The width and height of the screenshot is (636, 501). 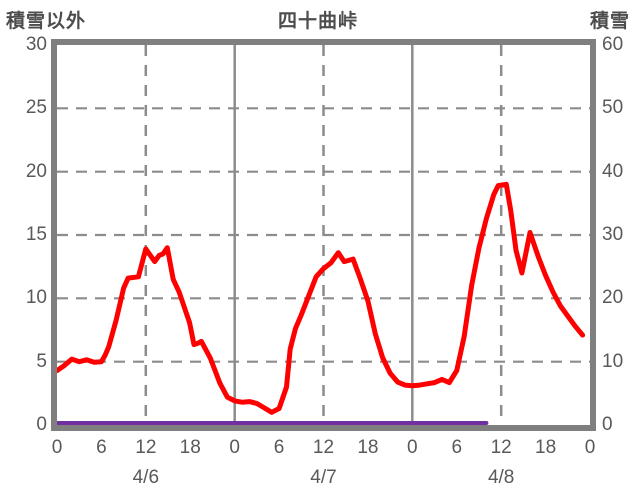 I want to click on right-y-tick-label: 40, so click(x=613, y=171).